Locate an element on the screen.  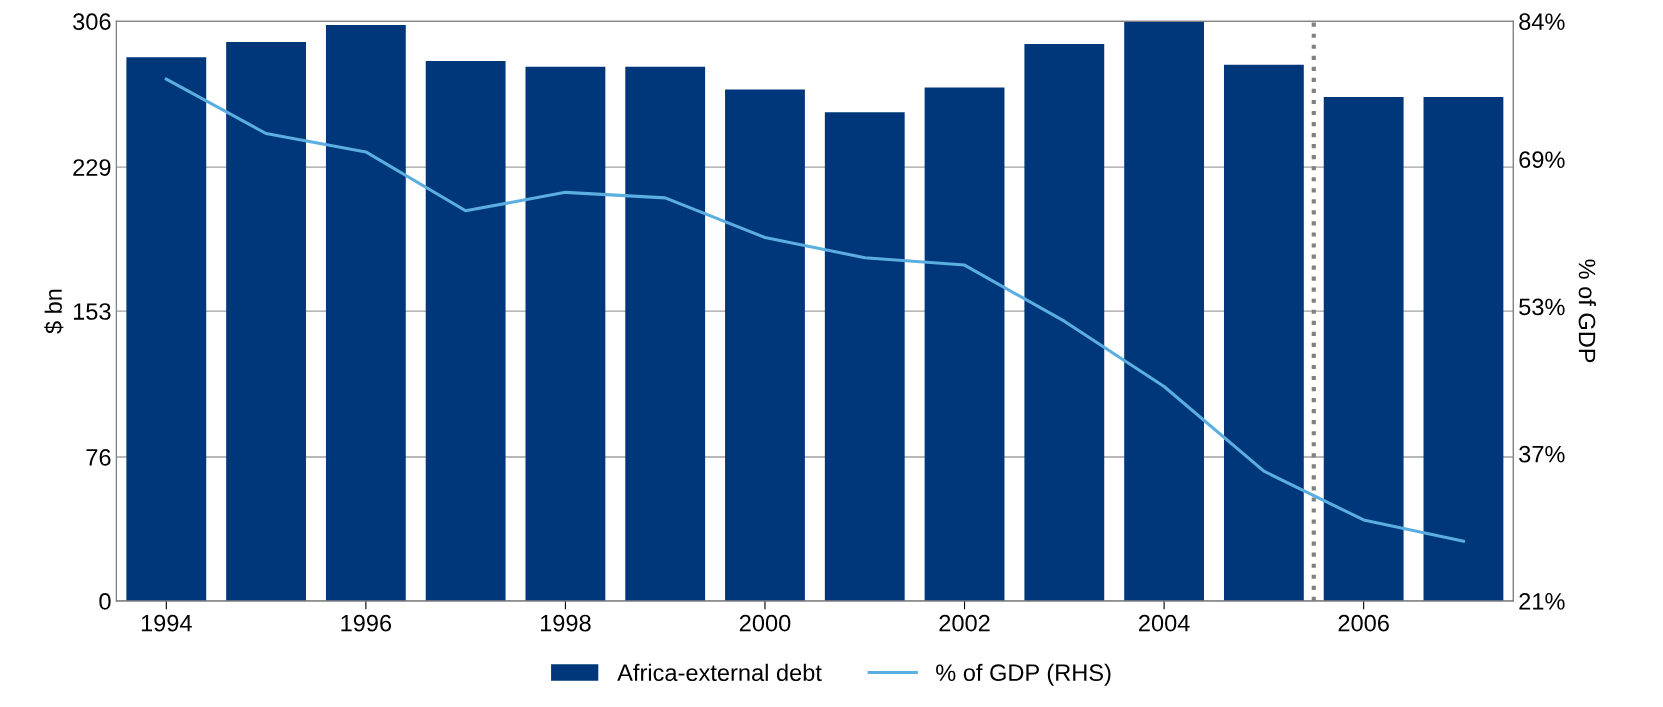
x-tick-label: 2004 is located at coordinates (1164, 623).